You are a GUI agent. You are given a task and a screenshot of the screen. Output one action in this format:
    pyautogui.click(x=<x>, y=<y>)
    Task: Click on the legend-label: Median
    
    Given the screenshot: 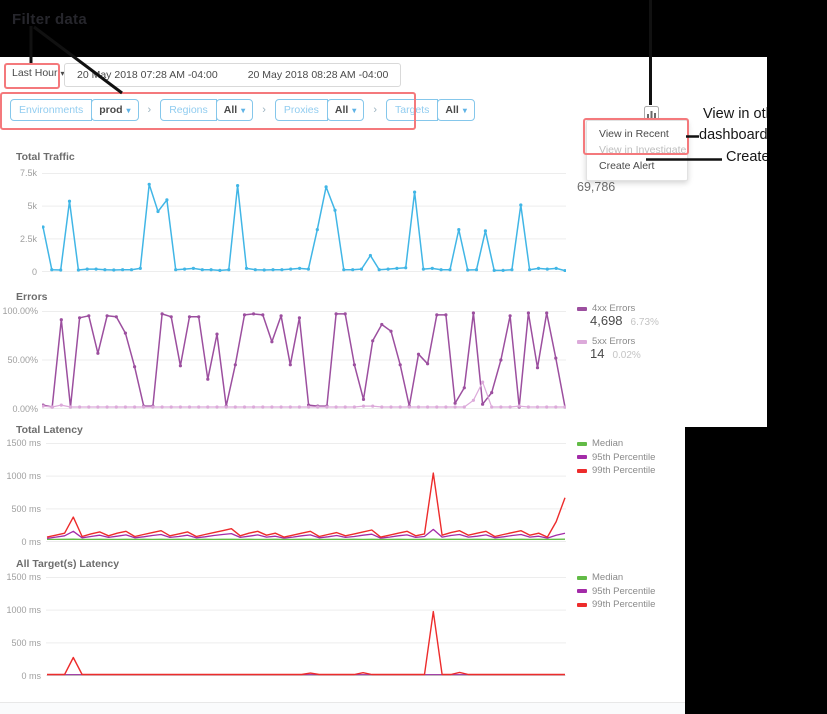 What is the action you would take?
    pyautogui.click(x=608, y=577)
    